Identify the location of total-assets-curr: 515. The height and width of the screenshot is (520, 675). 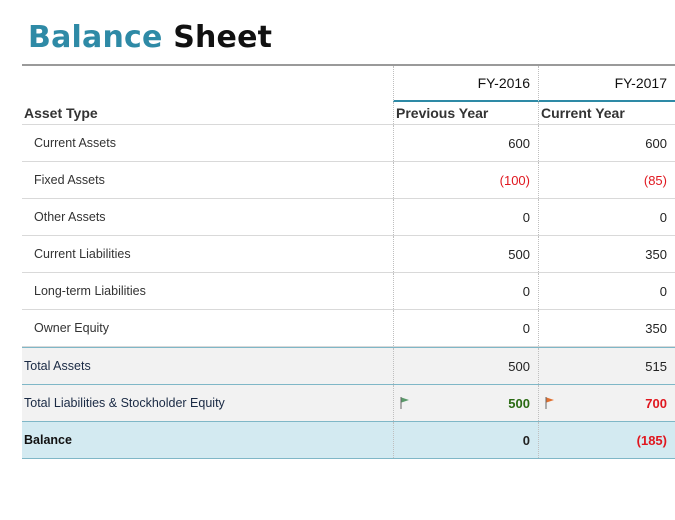
(606, 366).